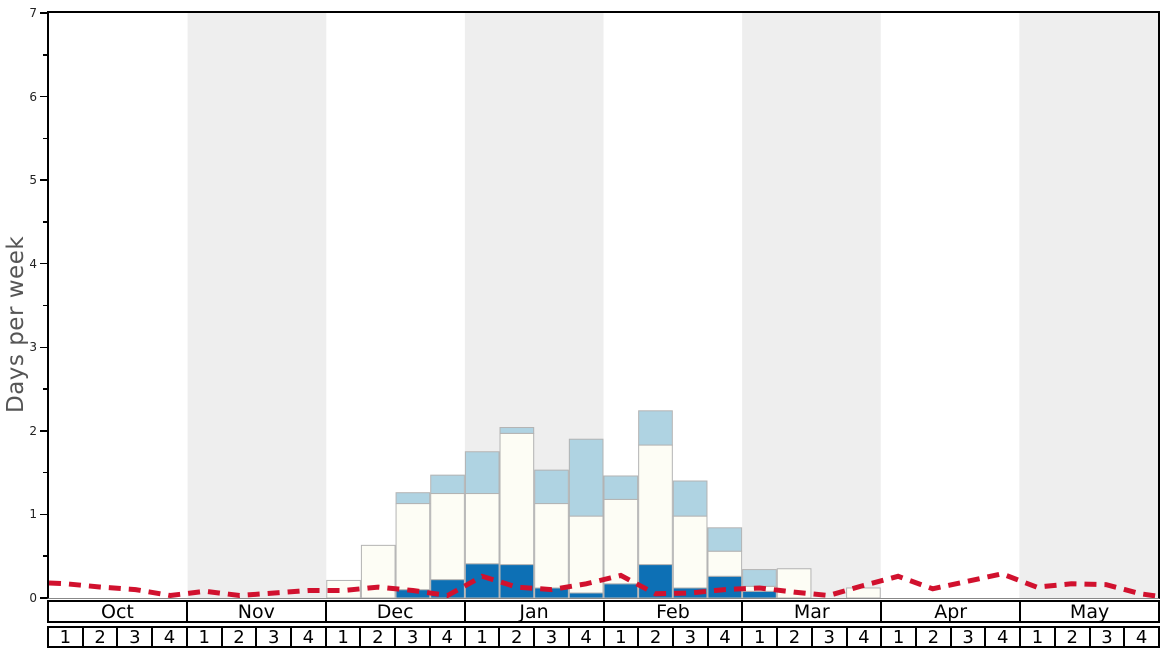 The image size is (1168, 648). Describe the element at coordinates (674, 612) in the screenshot. I see `month-cell-feb: Feb` at that location.